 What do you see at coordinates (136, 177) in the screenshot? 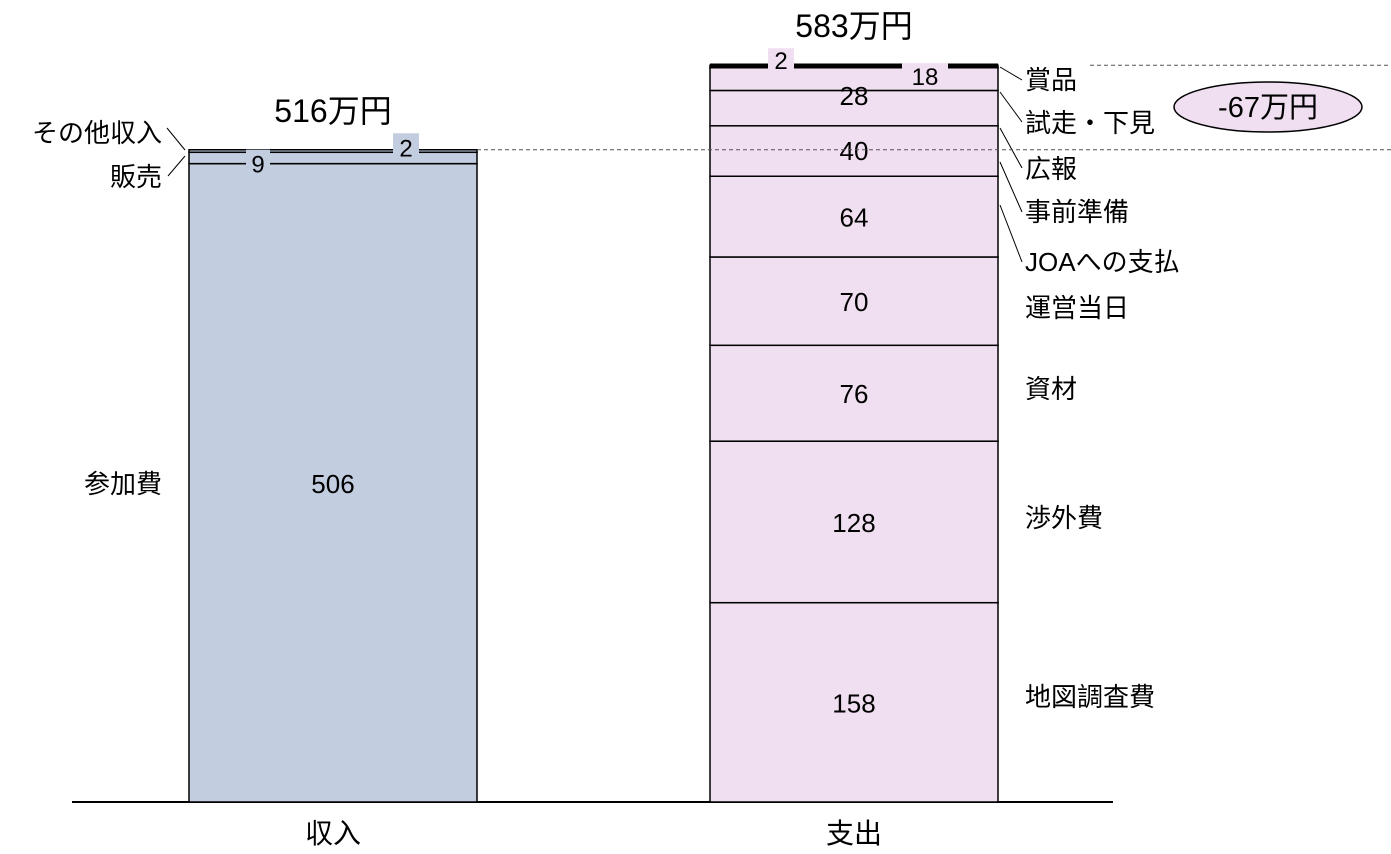
I see `income-category-label: 販売` at bounding box center [136, 177].